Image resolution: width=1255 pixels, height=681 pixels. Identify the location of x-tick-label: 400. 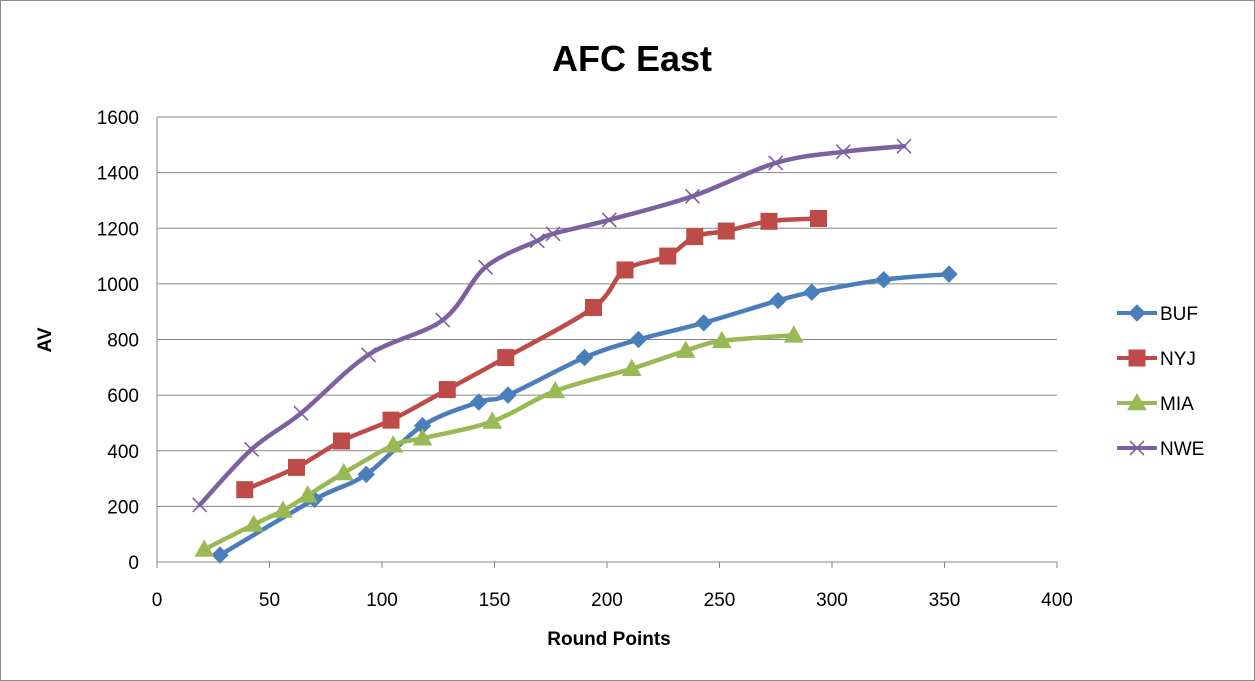
(1057, 600).